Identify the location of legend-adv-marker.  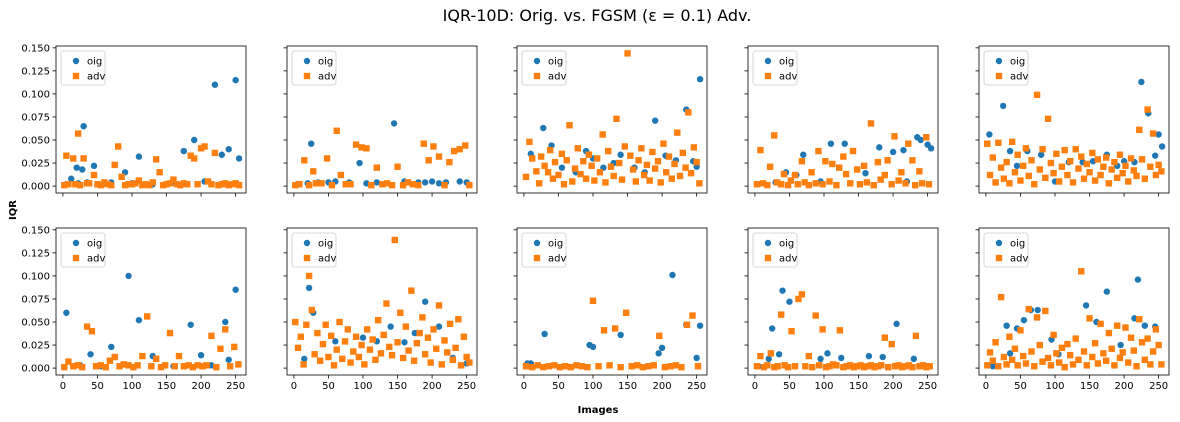
(537, 258).